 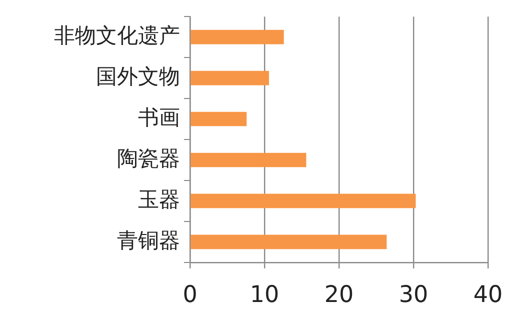 What do you see at coordinates (413, 295) in the screenshot?
I see `x-tick-label: 30` at bounding box center [413, 295].